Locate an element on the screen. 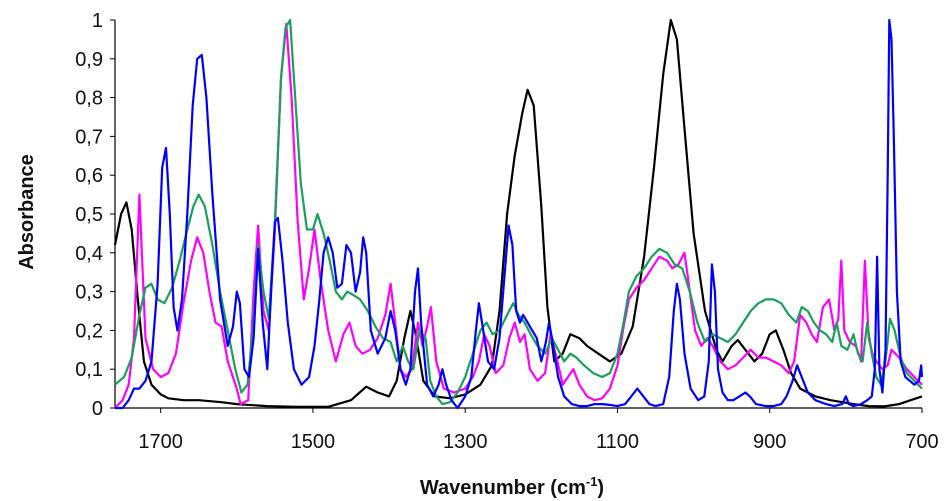  x-tick-label: 1500 is located at coordinates (313, 442).